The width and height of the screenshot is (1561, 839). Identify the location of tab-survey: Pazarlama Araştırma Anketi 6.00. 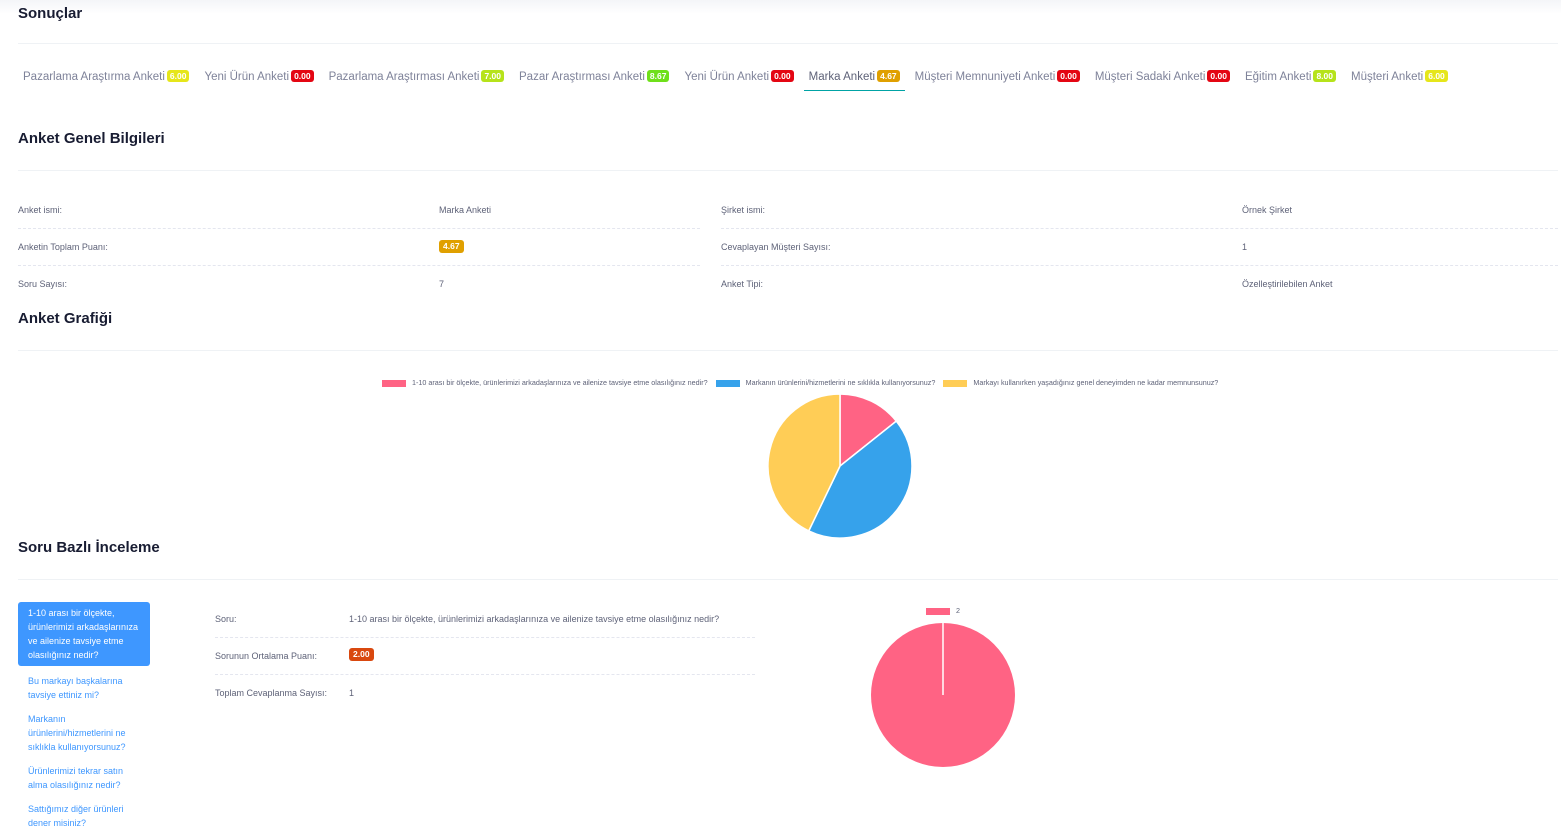
(106, 78).